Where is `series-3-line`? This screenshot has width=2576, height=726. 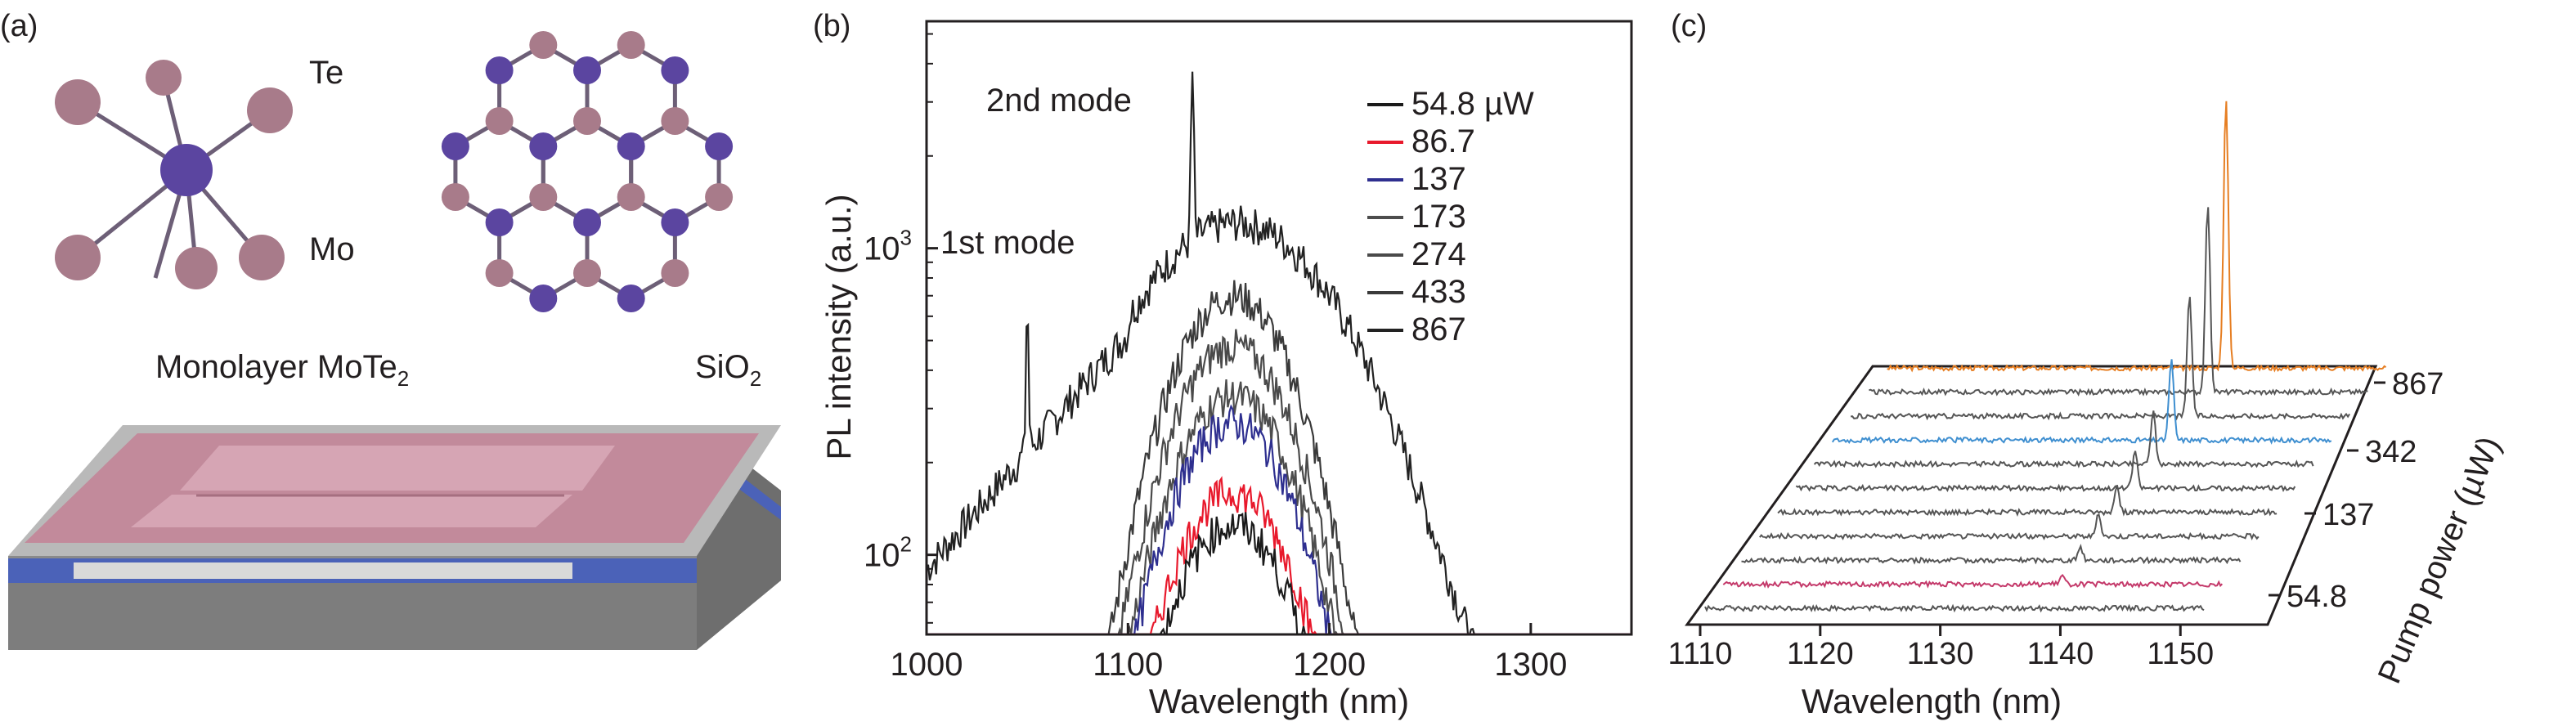 series-3-line is located at coordinates (1279, 506).